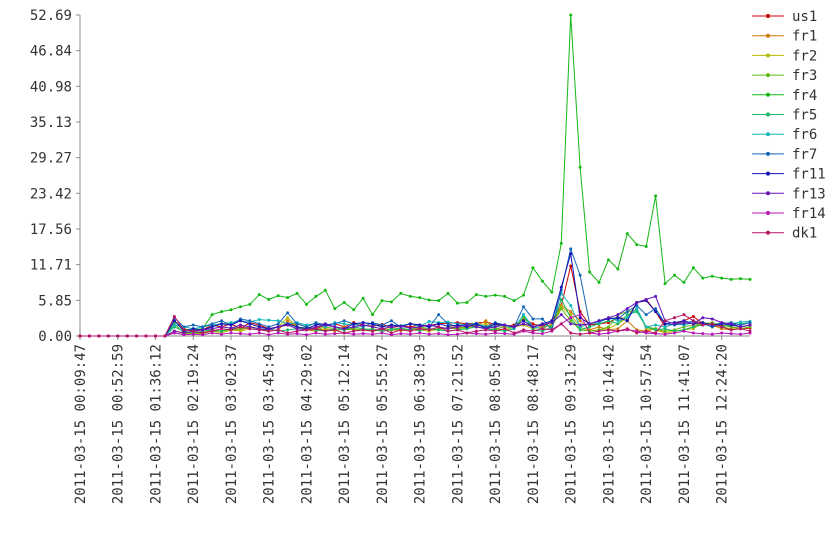  I want to click on x-tick-label: 2011-03-15 03:45:49, so click(270, 424).